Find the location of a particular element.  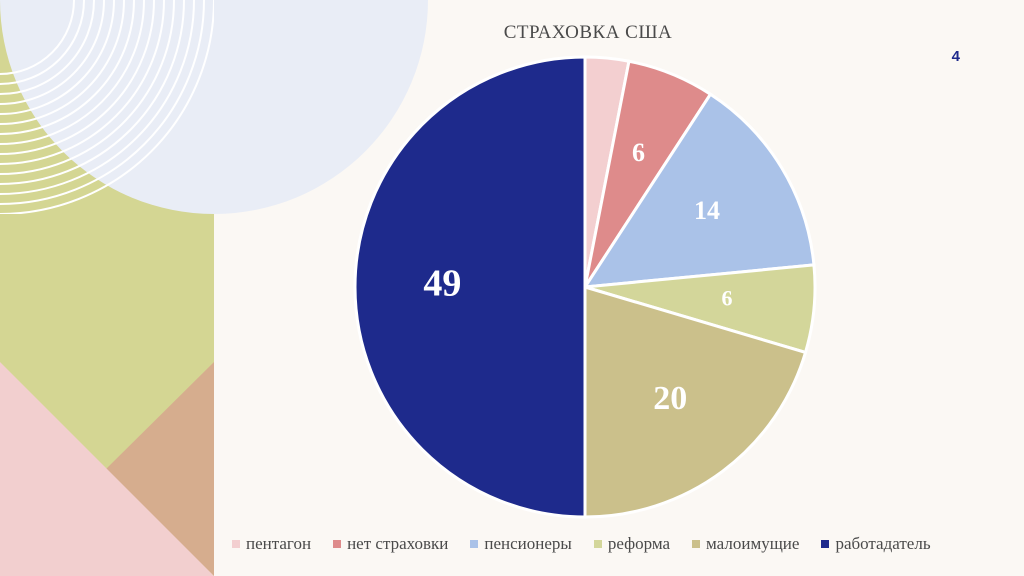

legend-item: малоимущие is located at coordinates (745, 544).